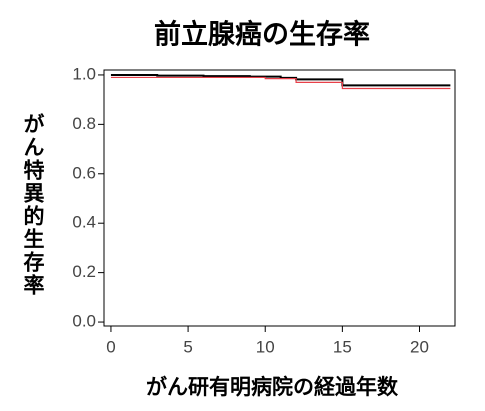 The image size is (485, 411). Describe the element at coordinates (84, 271) in the screenshot. I see `y-tick-label: 0.2` at that location.